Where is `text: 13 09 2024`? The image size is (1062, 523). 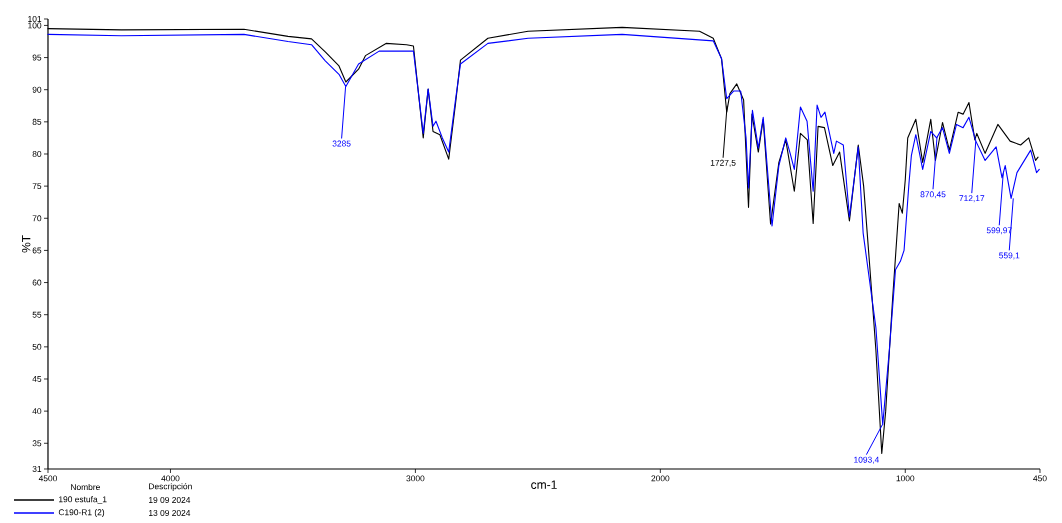 text: 13 09 2024 is located at coordinates (170, 513).